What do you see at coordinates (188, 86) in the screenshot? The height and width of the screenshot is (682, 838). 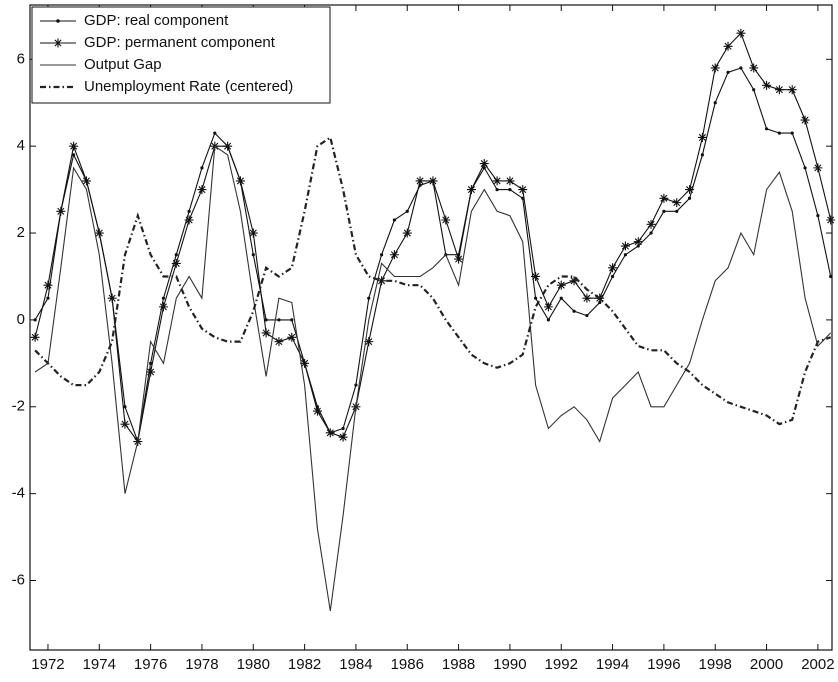 I see `legend-label: Unemployment Rate (centered)` at bounding box center [188, 86].